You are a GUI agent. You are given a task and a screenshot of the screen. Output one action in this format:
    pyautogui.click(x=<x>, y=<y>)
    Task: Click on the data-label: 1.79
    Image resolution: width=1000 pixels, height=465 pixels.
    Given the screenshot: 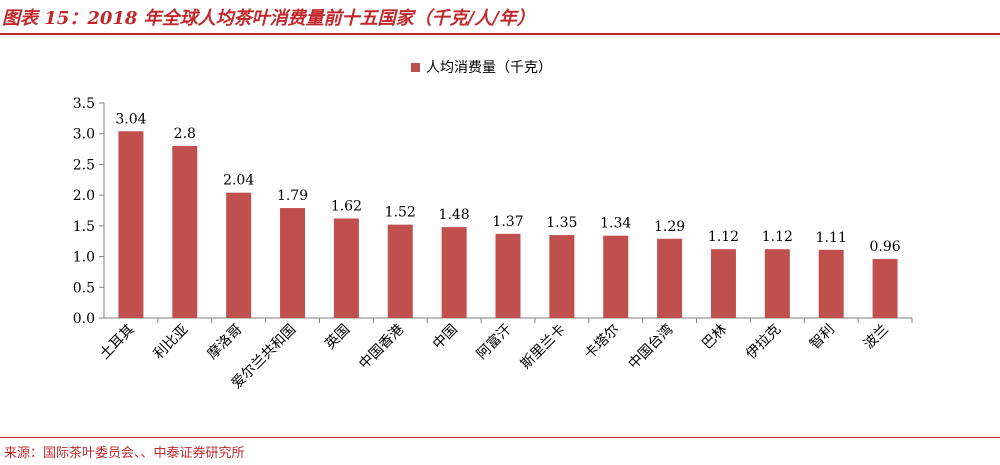 What is the action you would take?
    pyautogui.click(x=292, y=196)
    